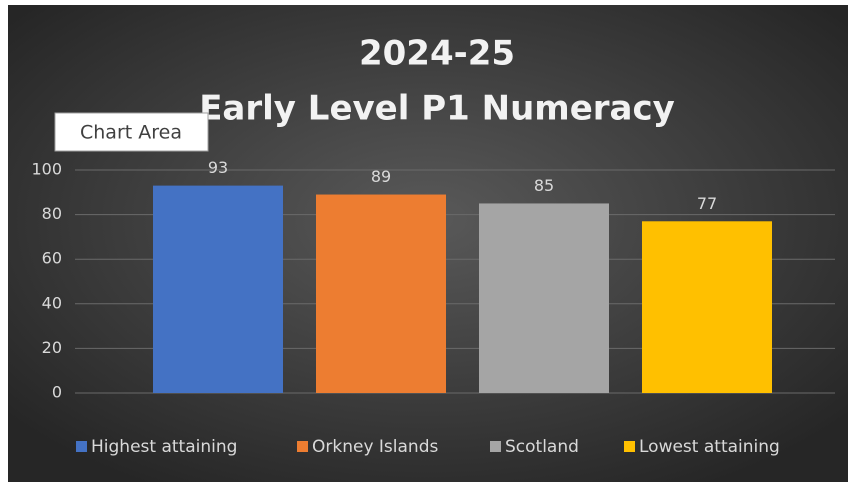 Image resolution: width=856 pixels, height=490 pixels. What do you see at coordinates (52, 302) in the screenshot?
I see `y-tick-label: 40` at bounding box center [52, 302].